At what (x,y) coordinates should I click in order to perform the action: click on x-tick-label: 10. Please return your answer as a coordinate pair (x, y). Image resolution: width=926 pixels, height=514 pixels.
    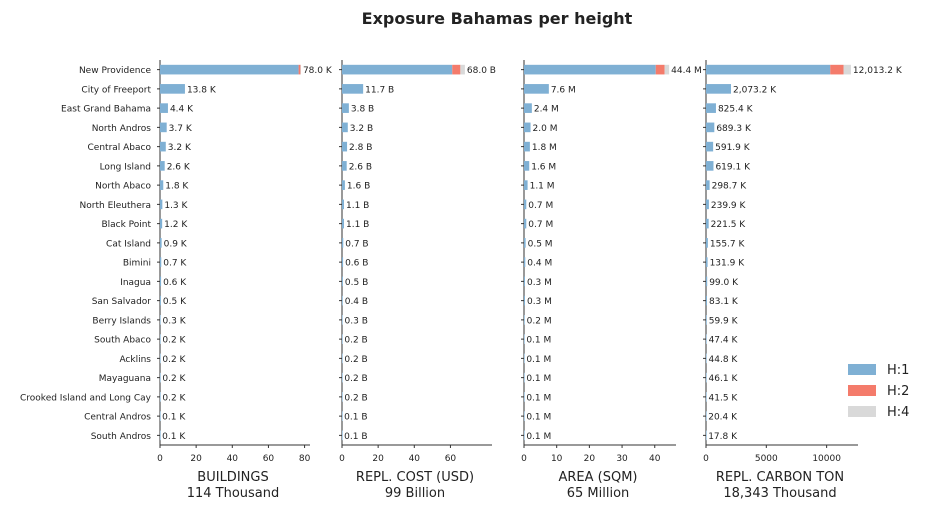
    Looking at the image, I should click on (557, 459).